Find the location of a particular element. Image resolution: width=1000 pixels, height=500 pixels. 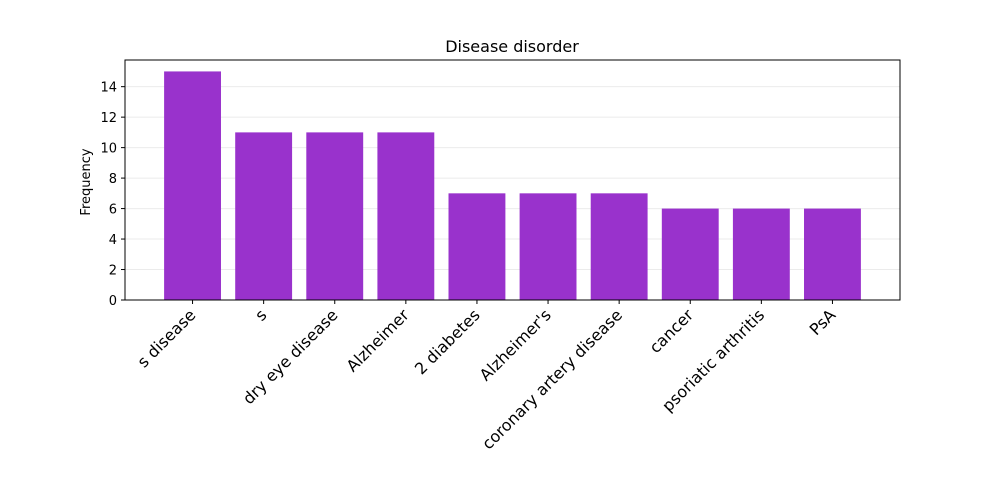

y-tick-label: 0 is located at coordinates (113, 301).